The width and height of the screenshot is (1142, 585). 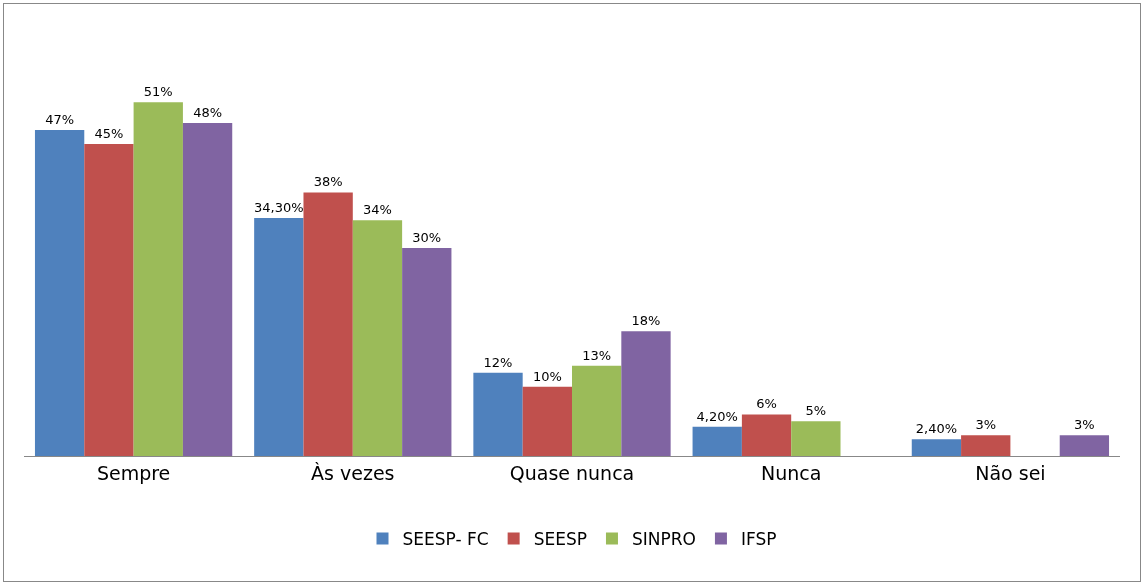 I want to click on x-tick-label: Nunca, so click(x=791, y=472).